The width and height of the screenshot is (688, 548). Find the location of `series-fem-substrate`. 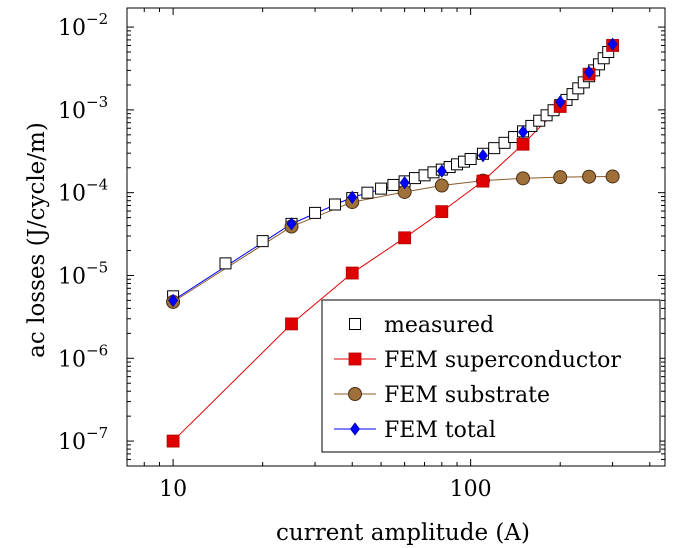

series-fem-substrate is located at coordinates (392, 239).